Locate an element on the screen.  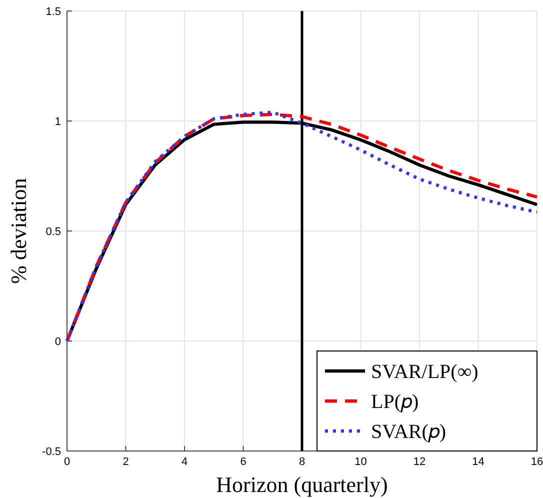
y-tick-label: 0.5 is located at coordinates (53, 232).